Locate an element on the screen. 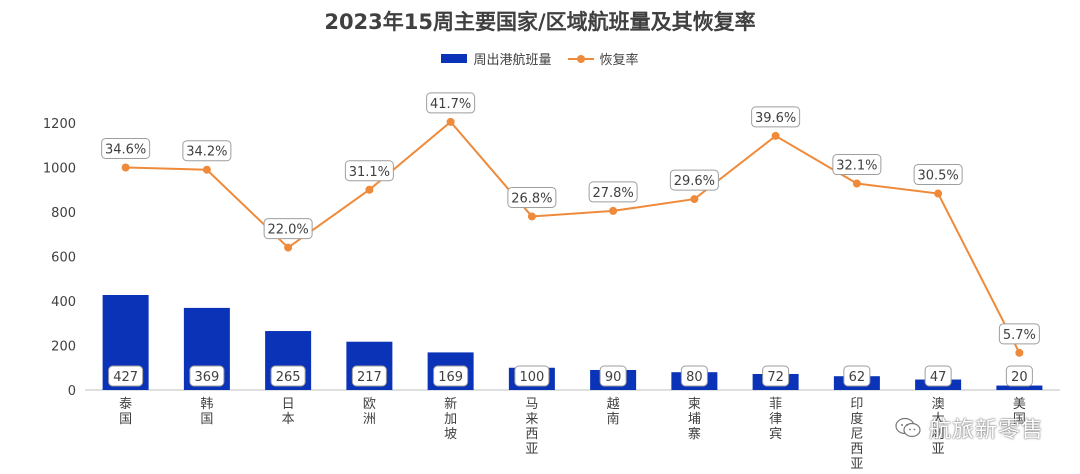  bar-data-label: 90 is located at coordinates (613, 377).